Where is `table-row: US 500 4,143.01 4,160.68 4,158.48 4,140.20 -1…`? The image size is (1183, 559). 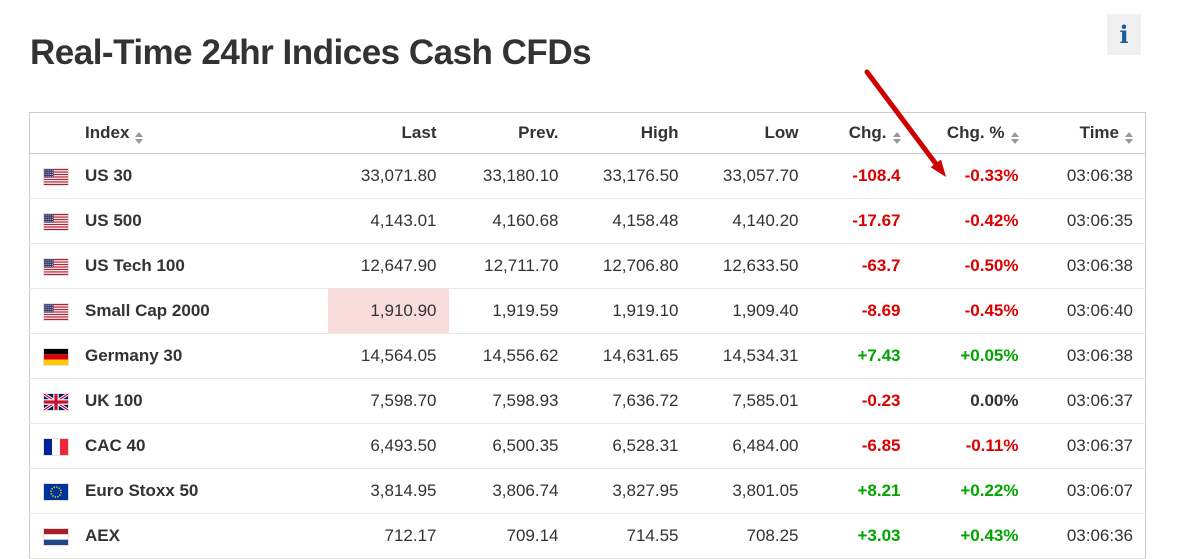
table-row: US 500 4,143.01 4,160.68 4,158.48 4,140.20 -1… is located at coordinates (587, 221).